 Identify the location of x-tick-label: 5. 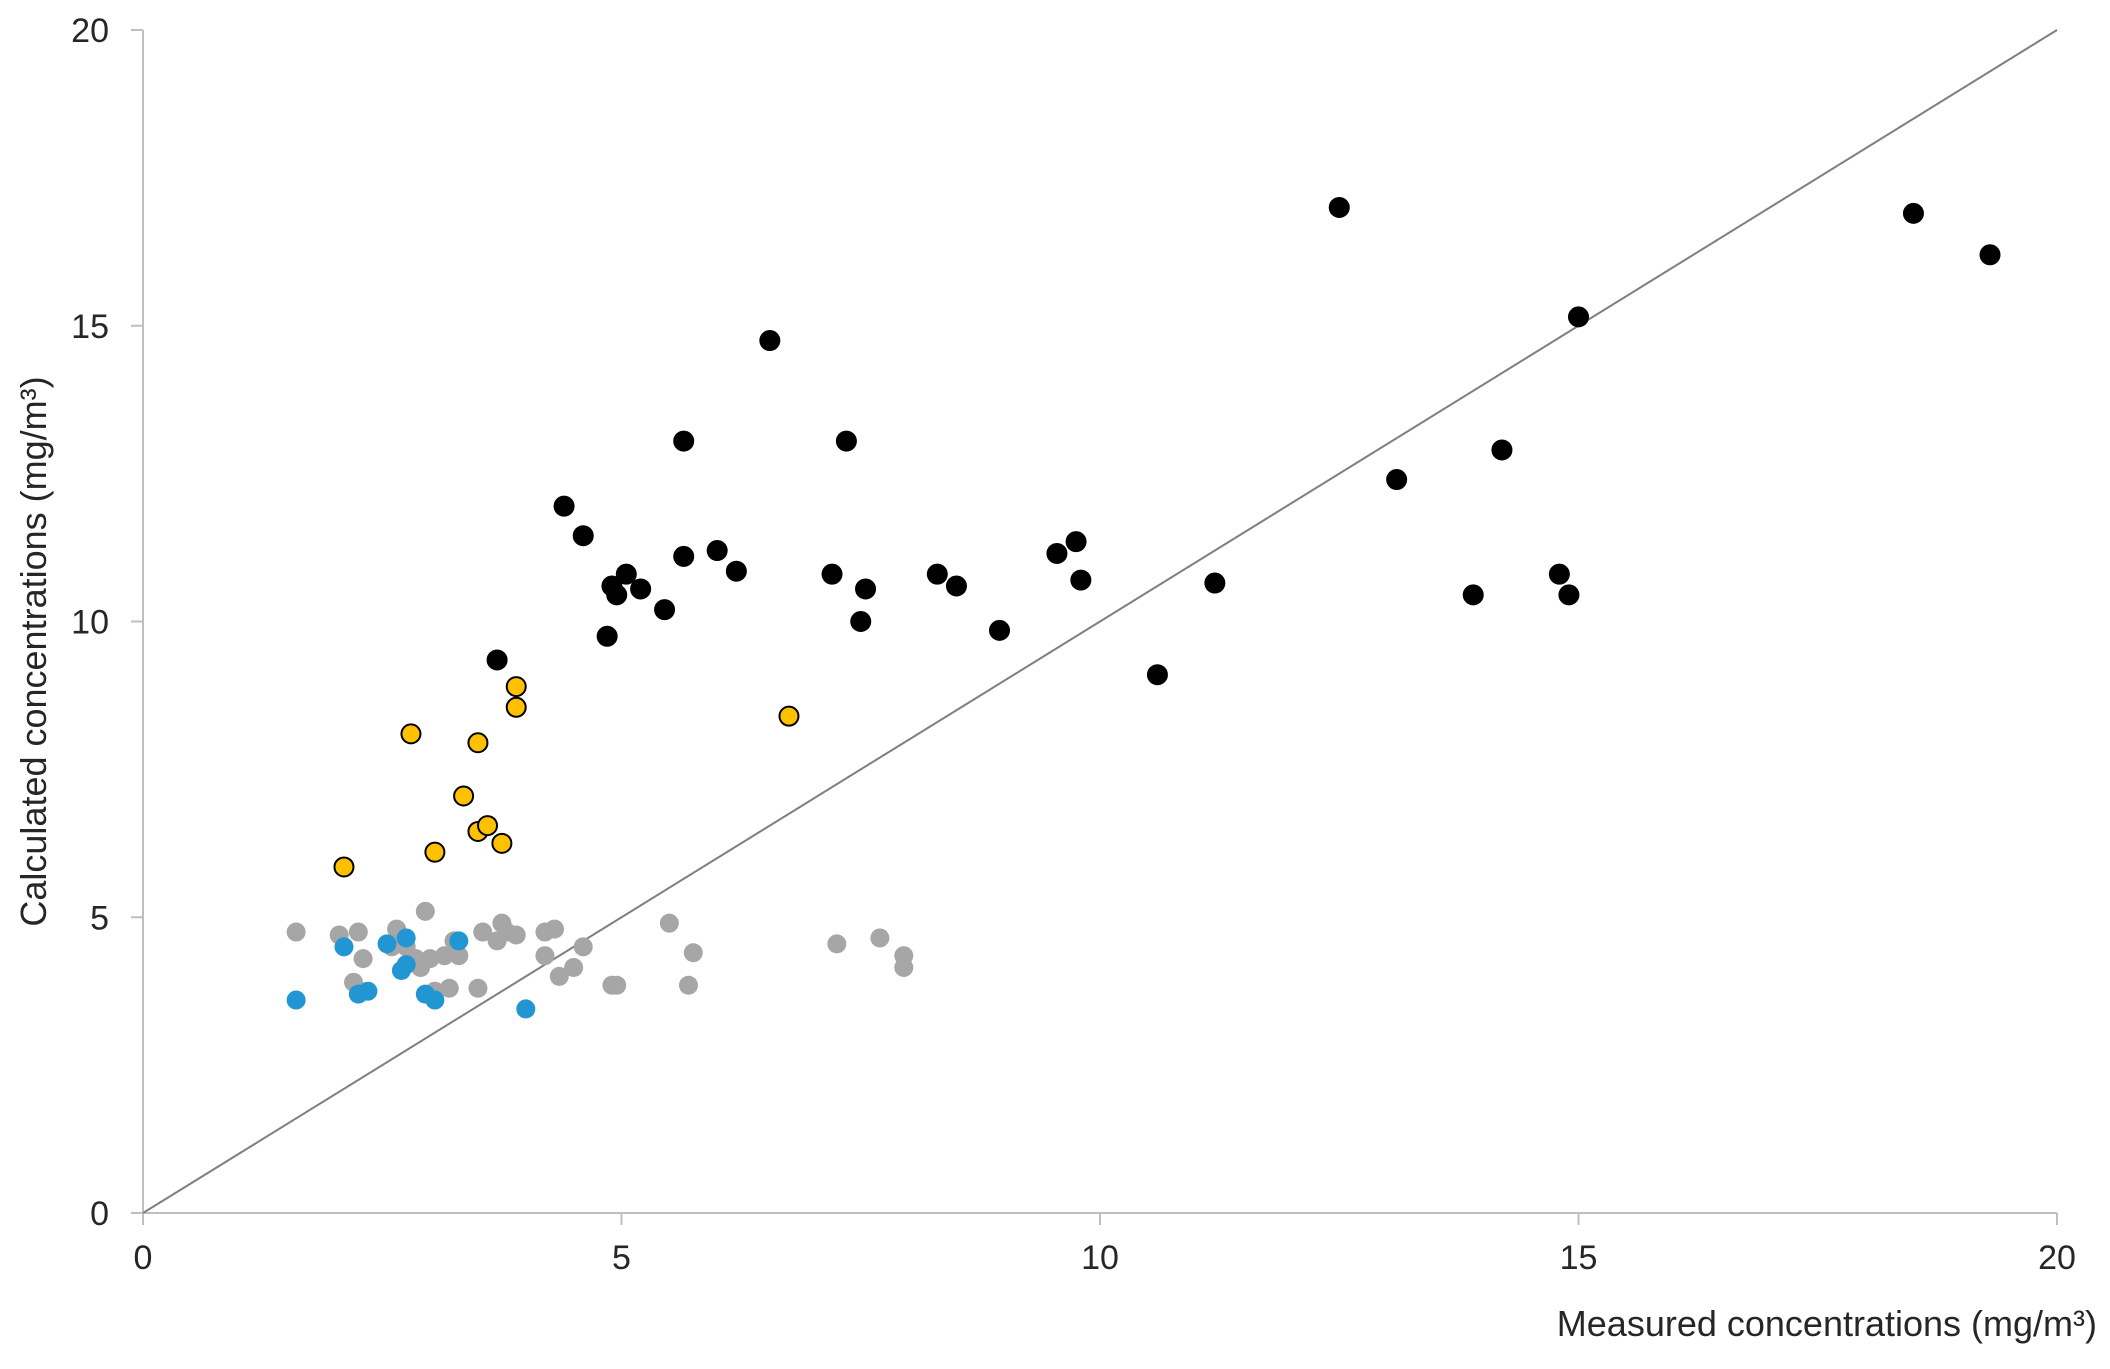
(621, 1258).